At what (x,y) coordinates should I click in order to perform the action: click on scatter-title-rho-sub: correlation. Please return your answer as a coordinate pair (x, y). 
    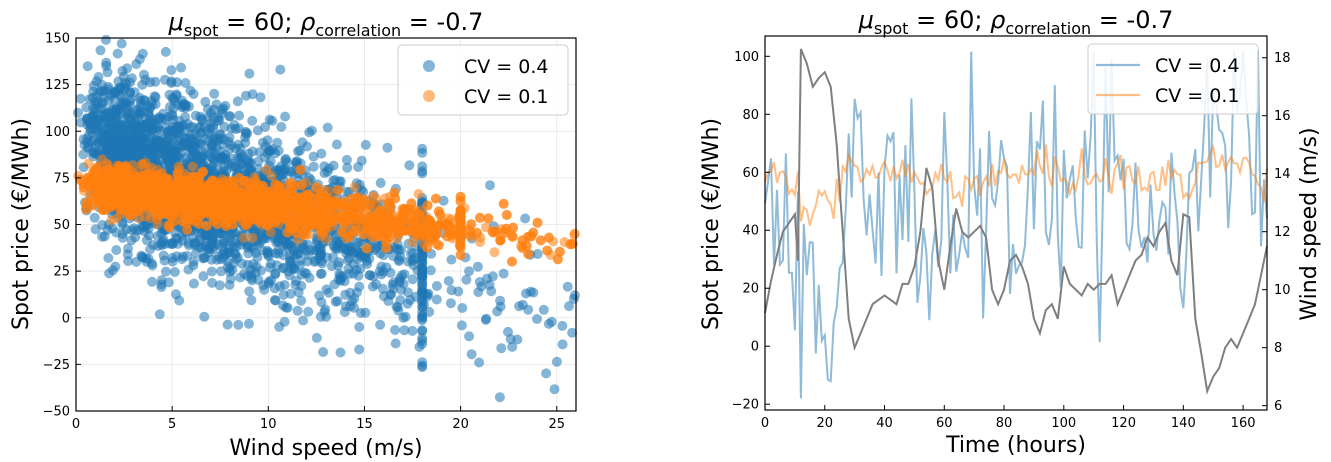
    Looking at the image, I should click on (358, 30).